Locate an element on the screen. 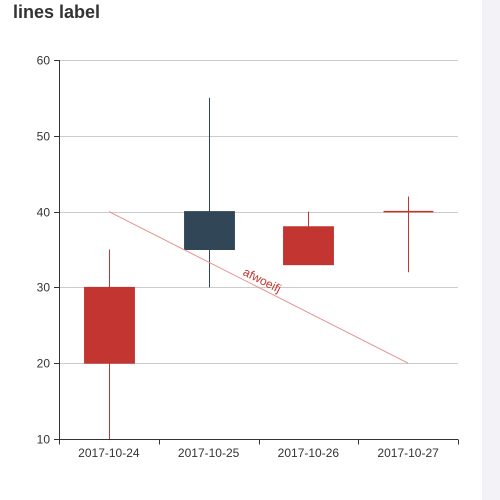 This screenshot has height=500, width=500. x-tick-label: 2017-10-26 is located at coordinates (309, 453).